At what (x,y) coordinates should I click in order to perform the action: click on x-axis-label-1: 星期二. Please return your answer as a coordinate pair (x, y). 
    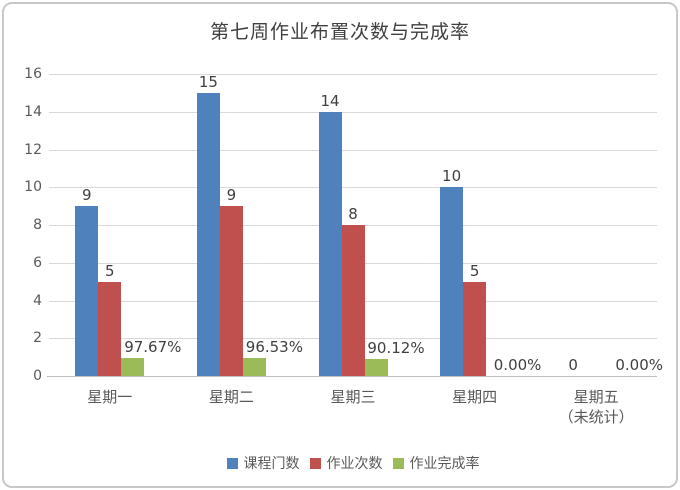
    Looking at the image, I should click on (231, 397).